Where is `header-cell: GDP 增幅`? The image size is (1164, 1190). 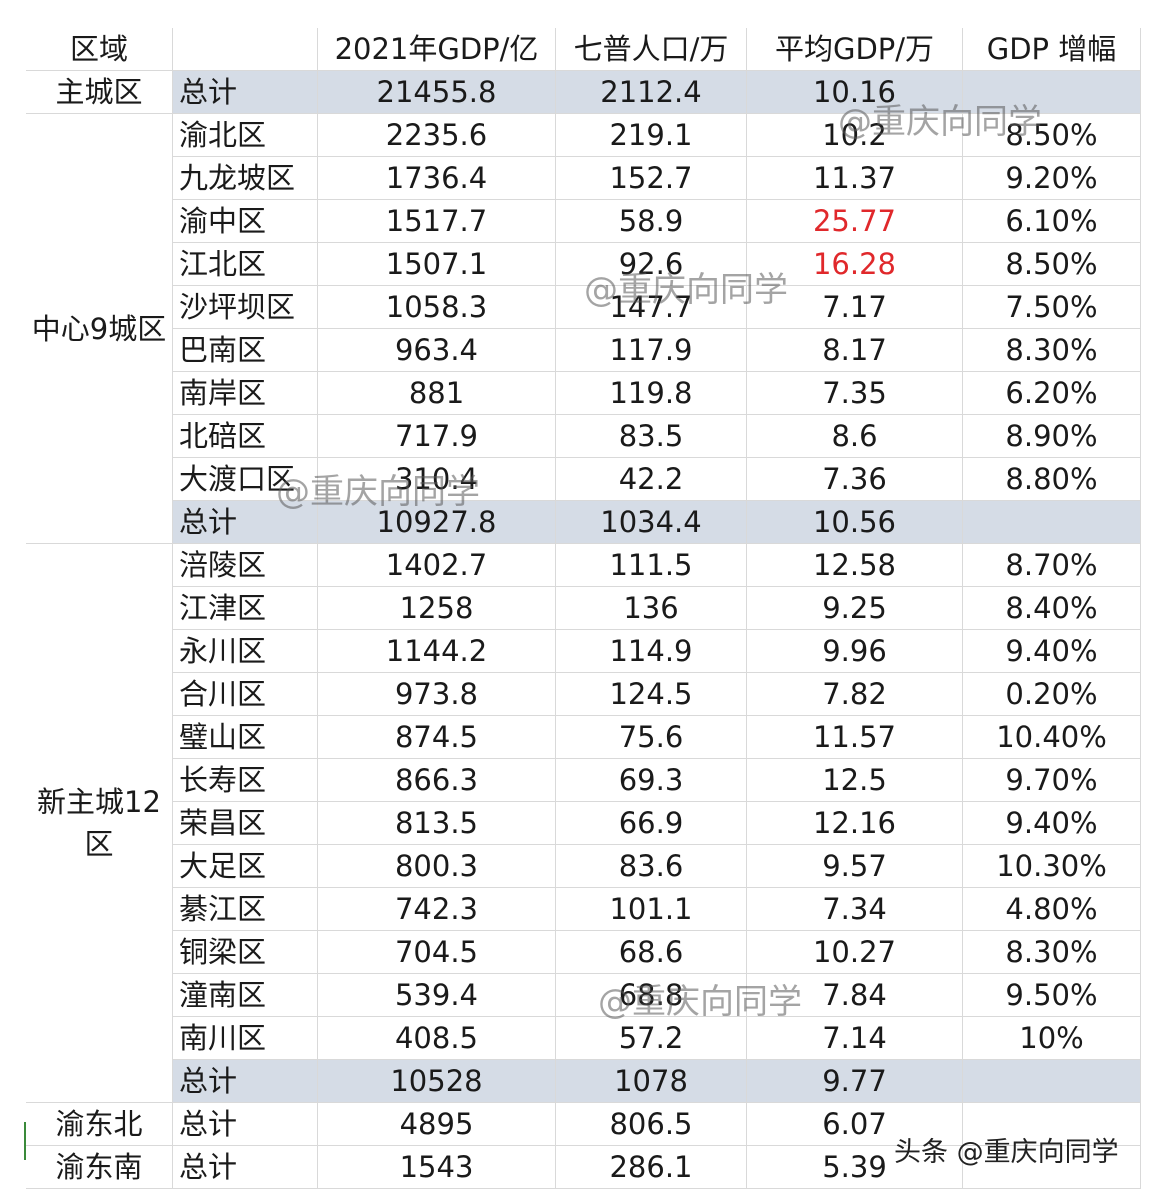
header-cell: GDP 增幅 is located at coordinates (1051, 49).